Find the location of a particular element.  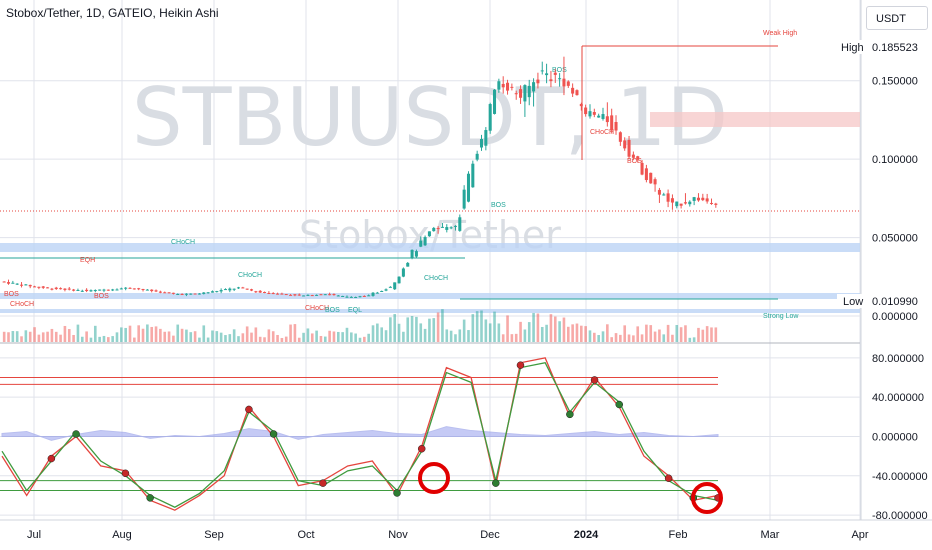

osc-tick-3: -40.000000 is located at coordinates (900, 477).